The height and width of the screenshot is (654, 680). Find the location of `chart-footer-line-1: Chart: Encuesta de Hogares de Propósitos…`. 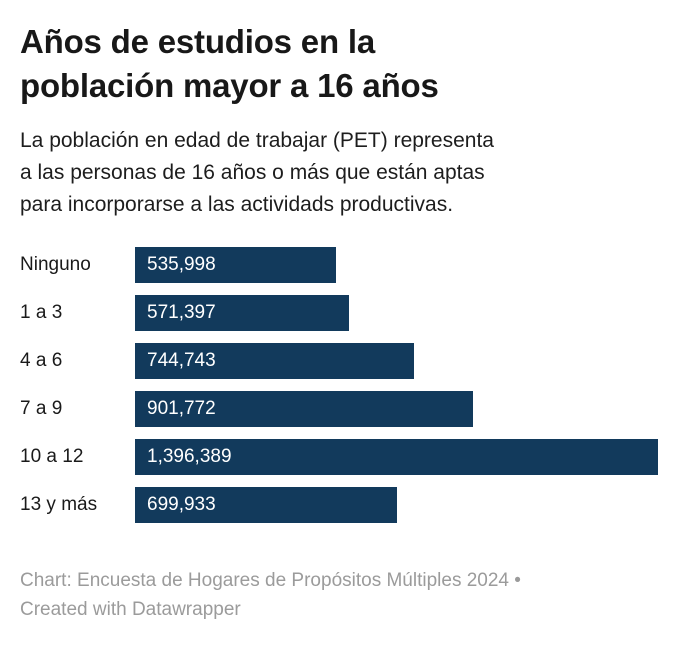

chart-footer-line-1: Chart: Encuesta de Hogares de Propósitos… is located at coordinates (270, 581).